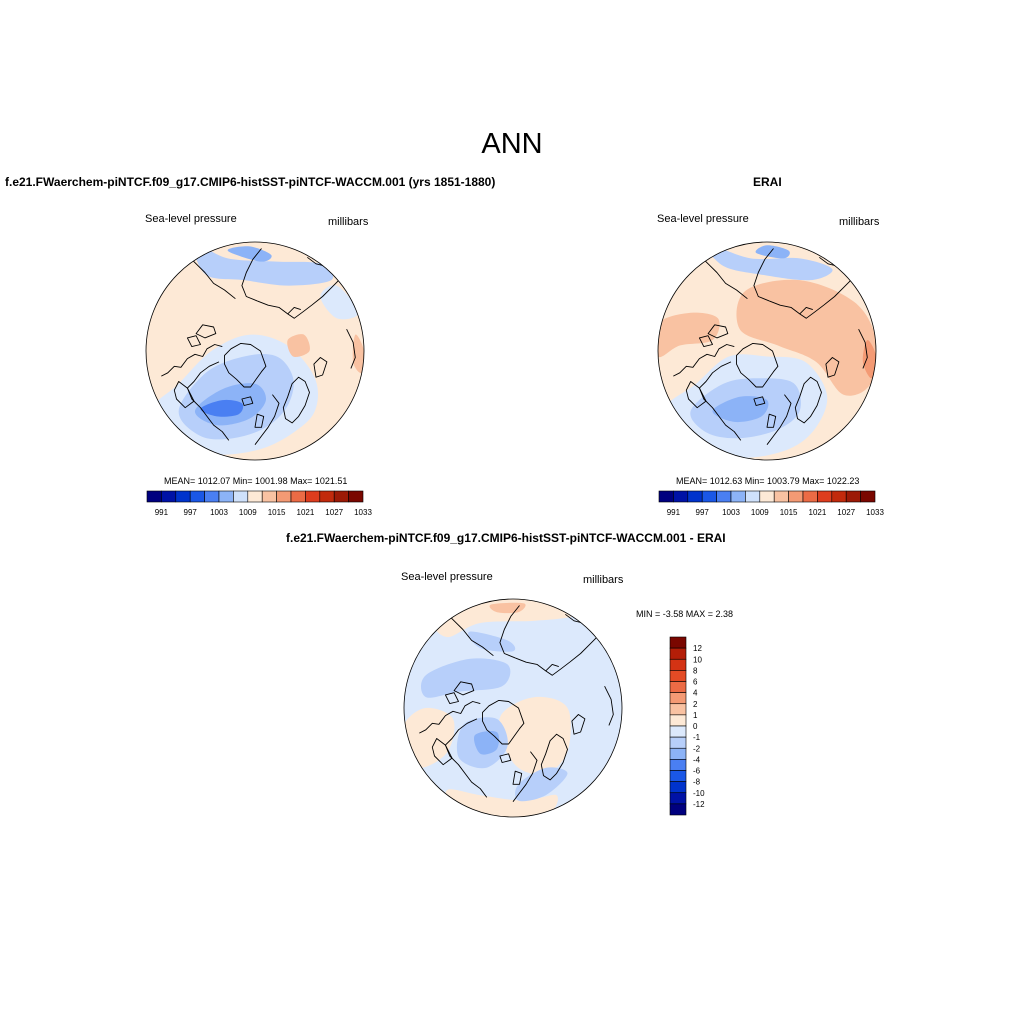 The width and height of the screenshot is (1024, 1024). Describe the element at coordinates (695, 682) in the screenshot. I see `colorbar-tick-label: 6` at that location.